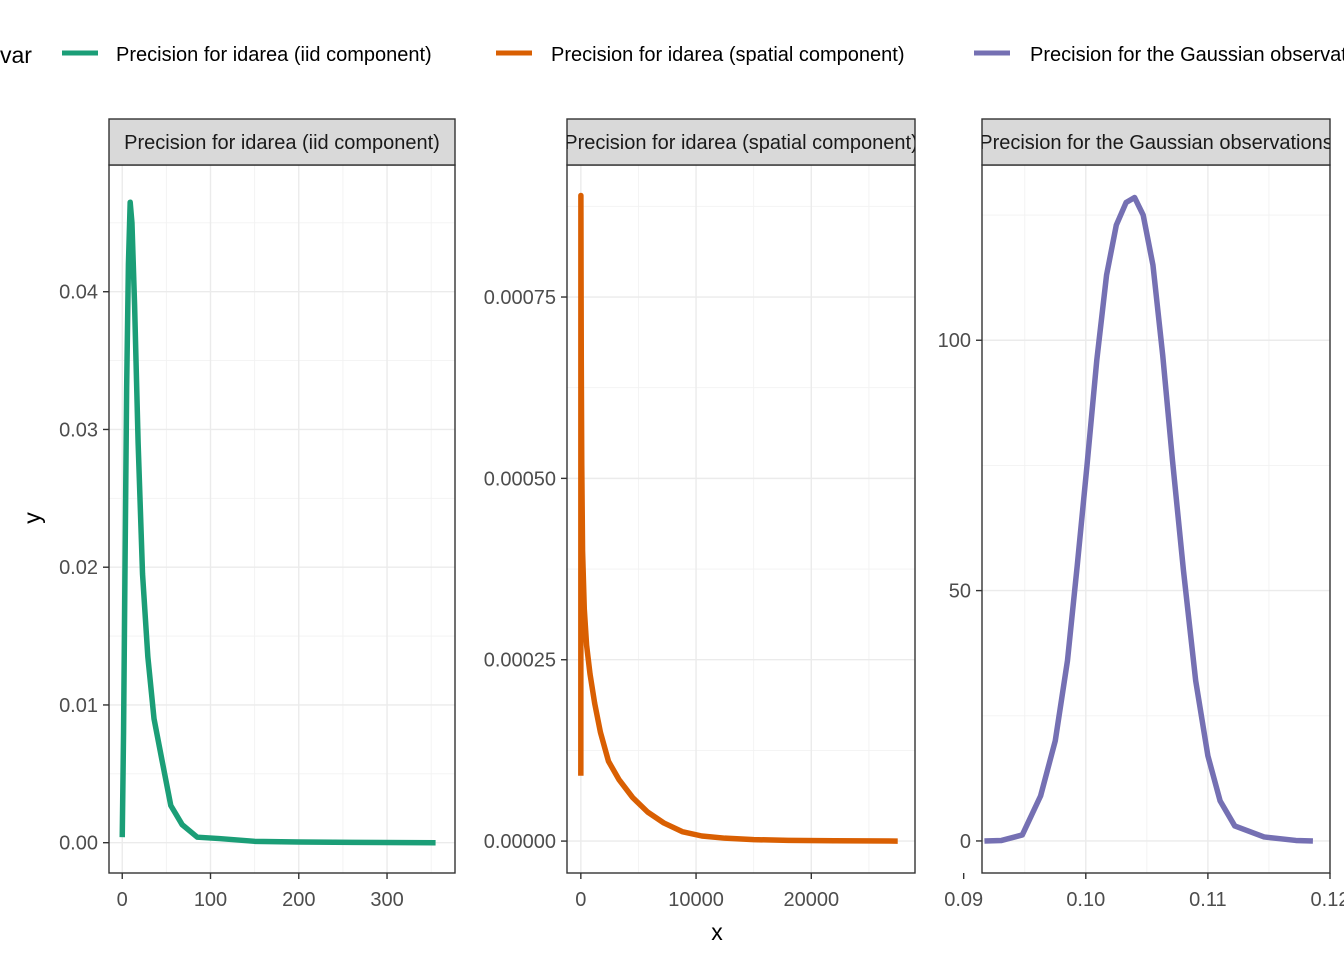 This screenshot has height=960, width=1344. I want to click on panel-2-x-tick-label-3: 20000, so click(811, 900).